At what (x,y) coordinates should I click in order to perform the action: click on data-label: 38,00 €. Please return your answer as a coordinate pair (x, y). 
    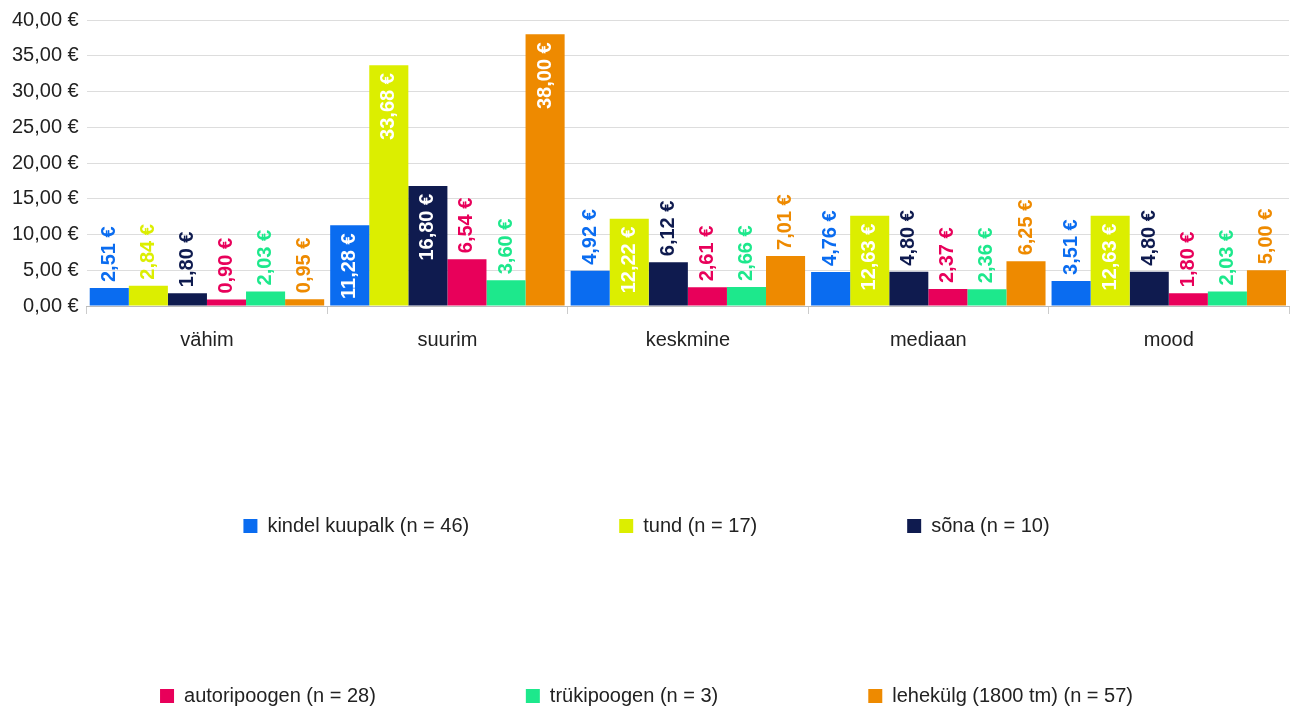
    Looking at the image, I should click on (543, 76).